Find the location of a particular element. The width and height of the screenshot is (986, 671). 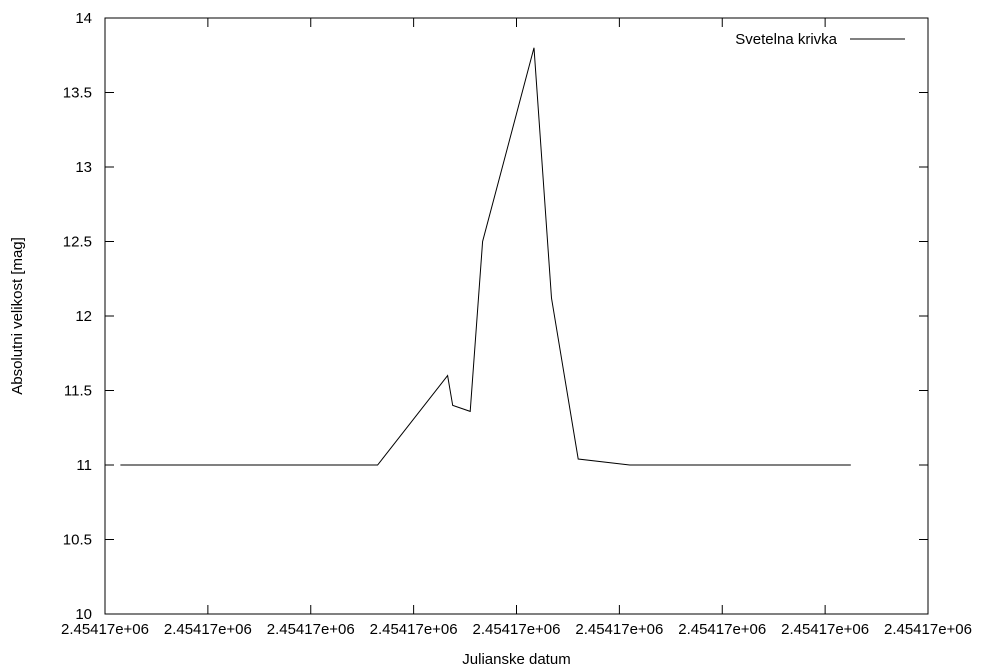

y-axis-label: Absolutni velikost [mag] is located at coordinates (17, 316).